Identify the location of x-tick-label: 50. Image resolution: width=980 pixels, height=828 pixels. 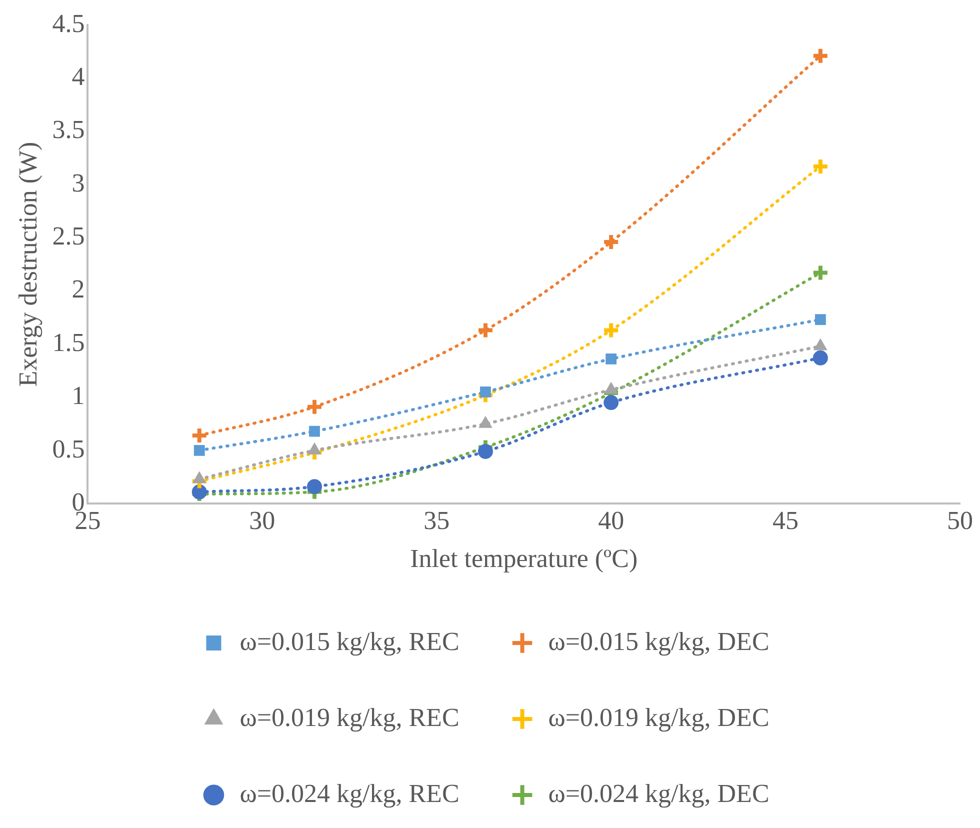
(960, 521).